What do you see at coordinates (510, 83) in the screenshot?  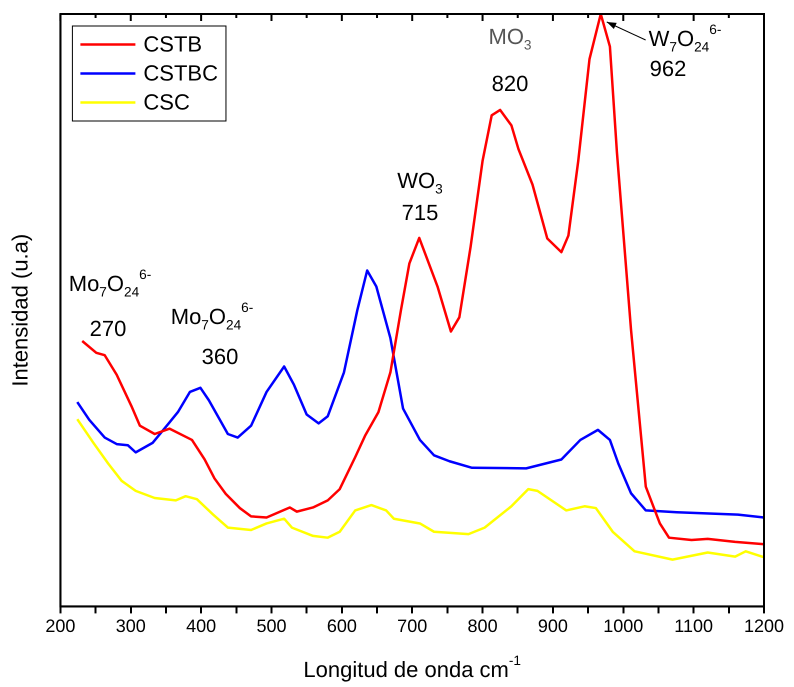 I see `annotation: 820` at bounding box center [510, 83].